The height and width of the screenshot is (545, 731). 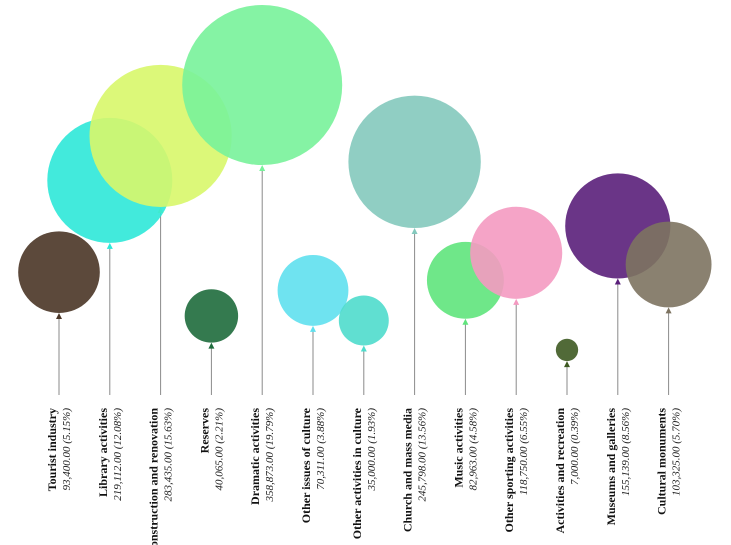 What do you see at coordinates (255, 456) in the screenshot?
I see `category-name-label: Dramatic activities` at bounding box center [255, 456].